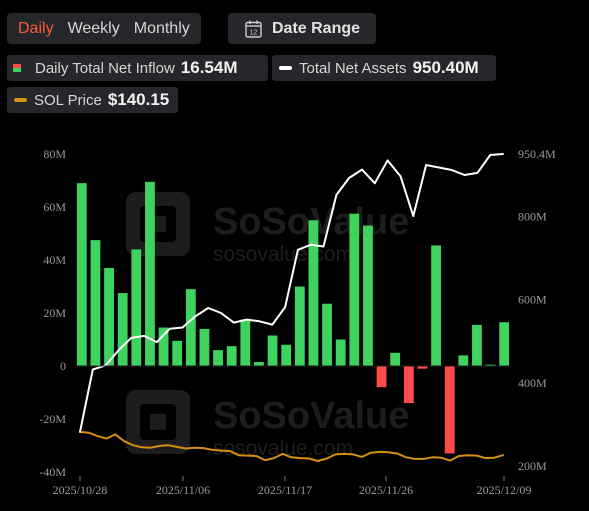 The height and width of the screenshot is (511, 589). Describe the element at coordinates (254, 32) in the screenshot. I see `svg-text: 12` at that location.